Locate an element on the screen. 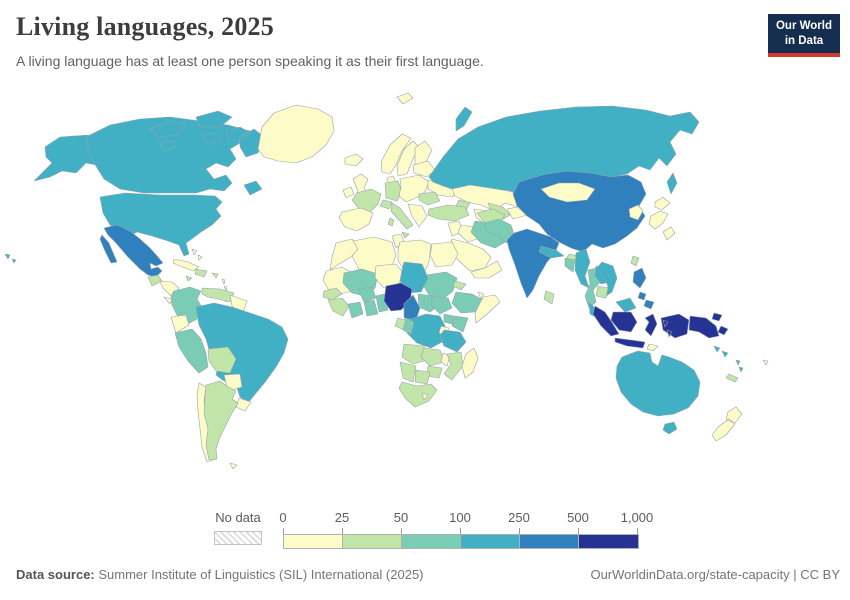  country-indonesia is located at coordinates (641, 327).